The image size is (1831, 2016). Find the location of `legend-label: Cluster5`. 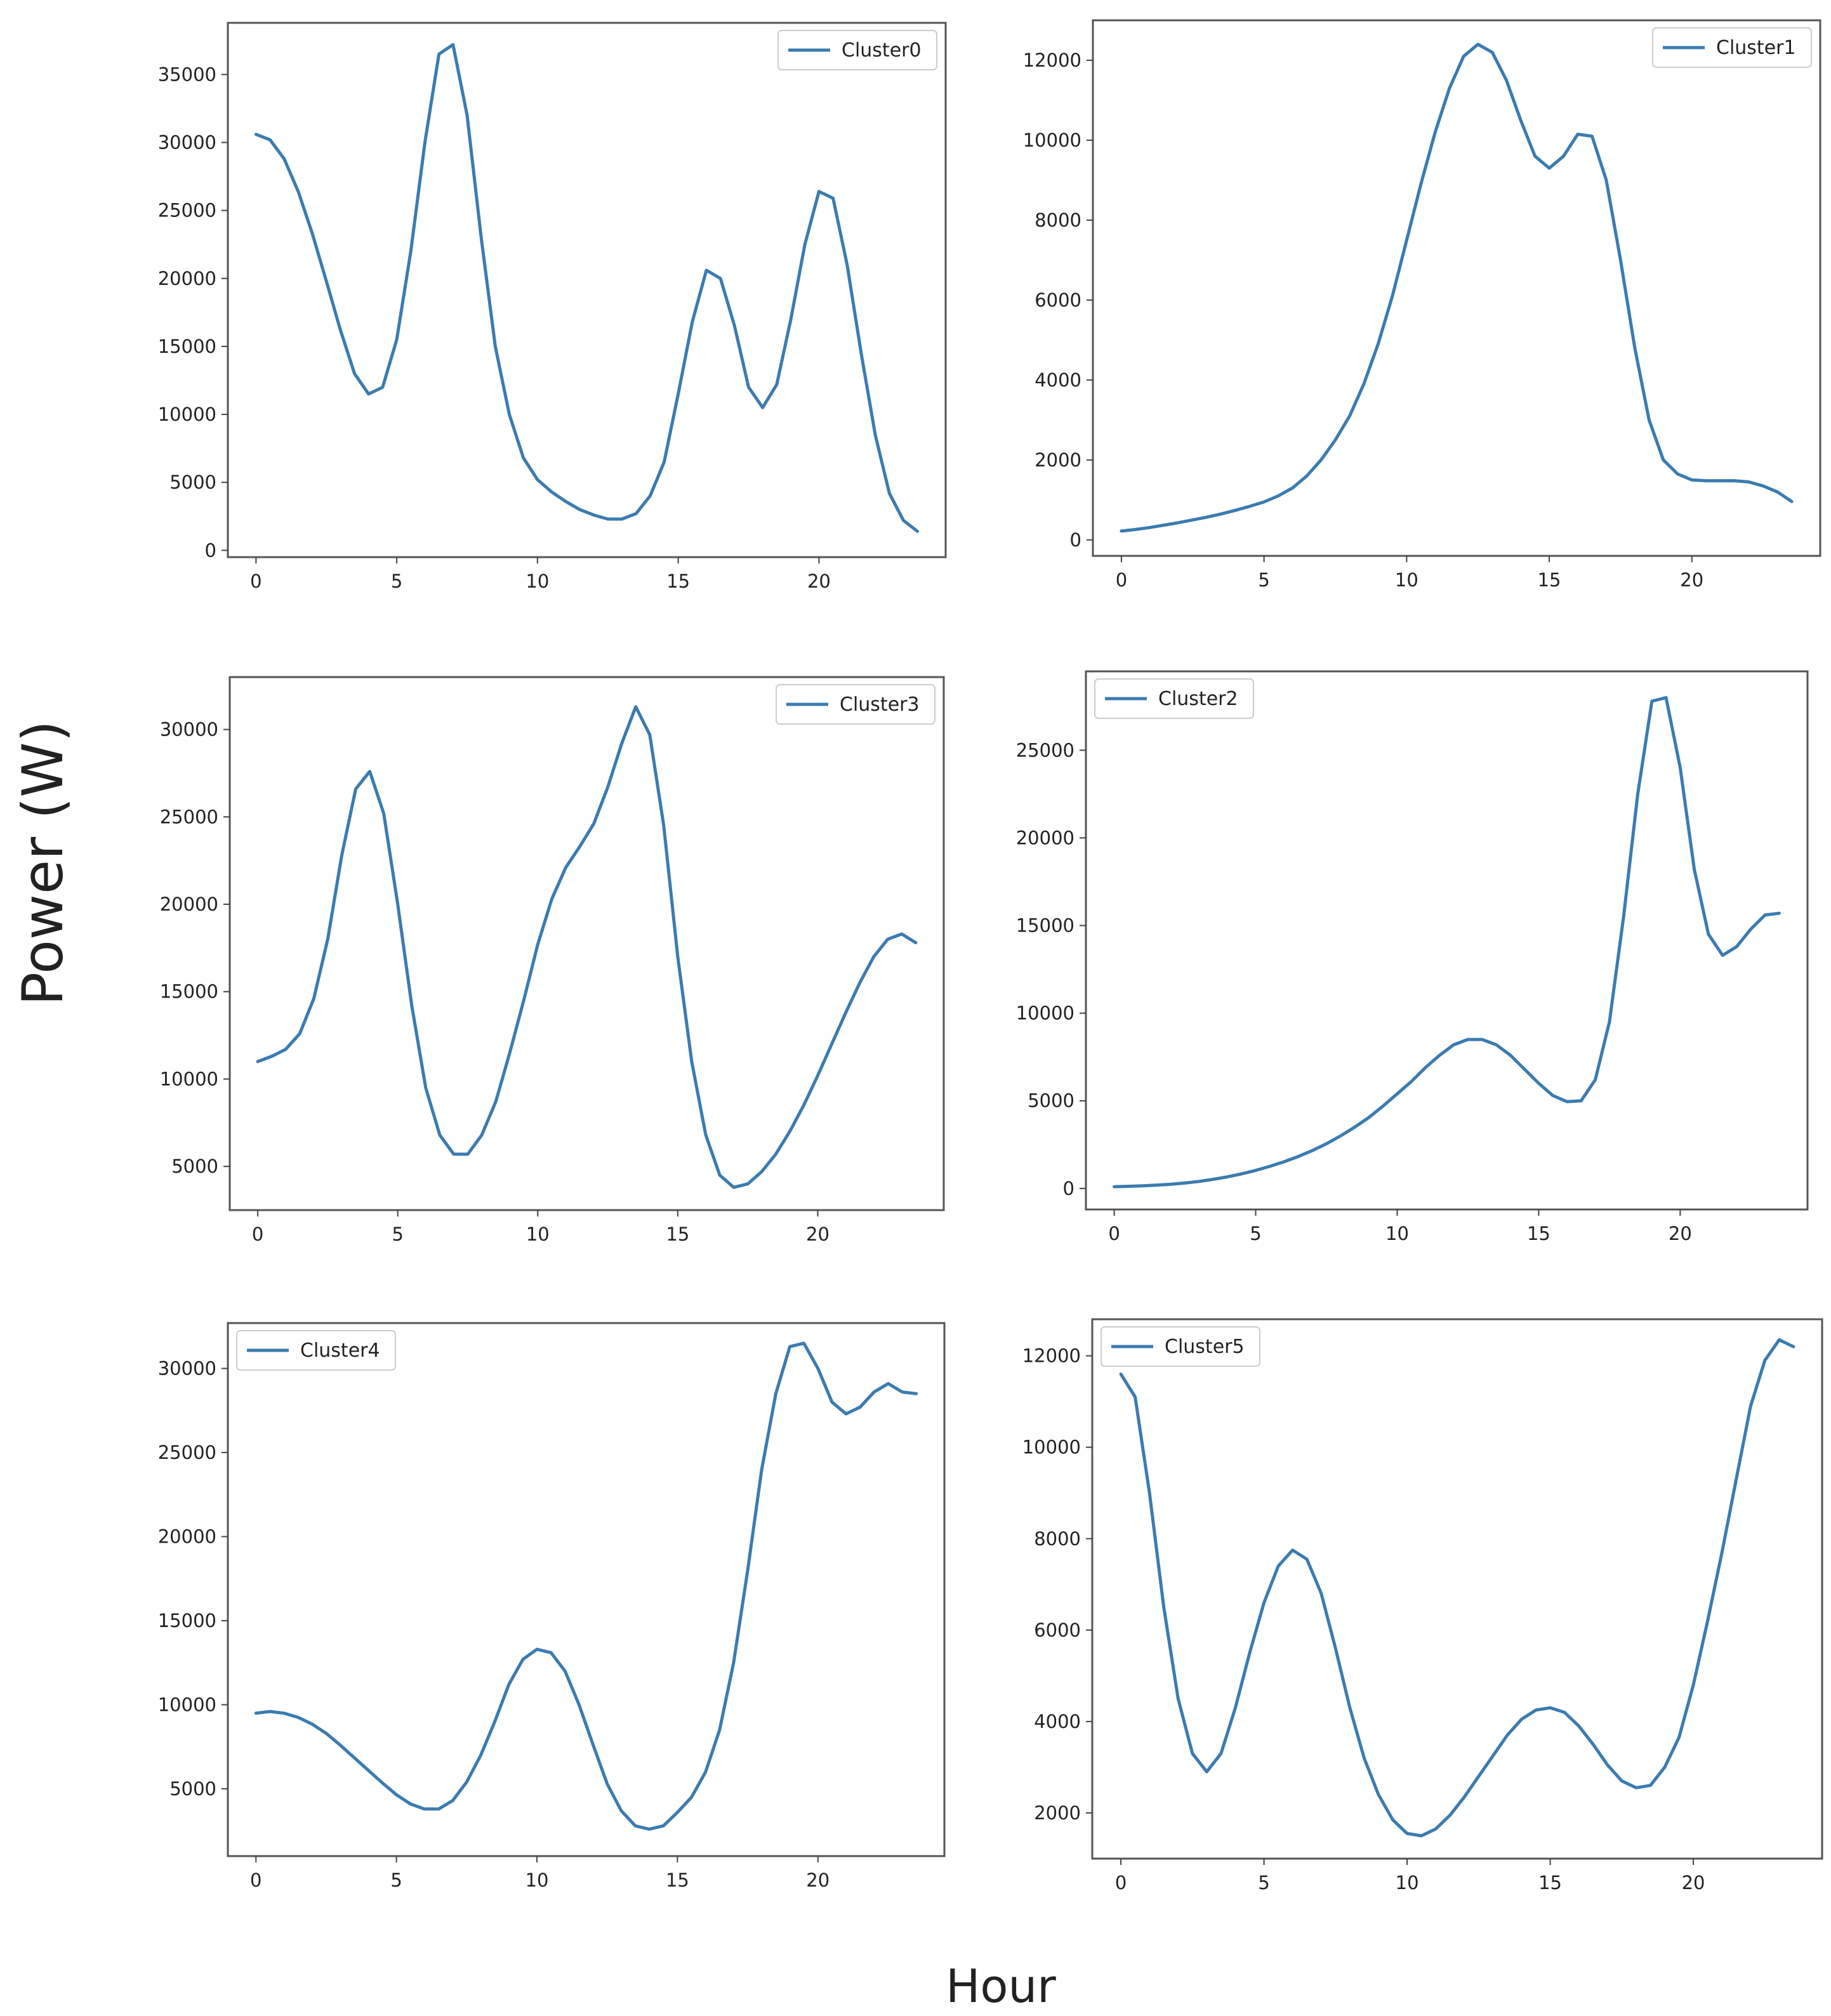

legend-label: Cluster5 is located at coordinates (1205, 1347).